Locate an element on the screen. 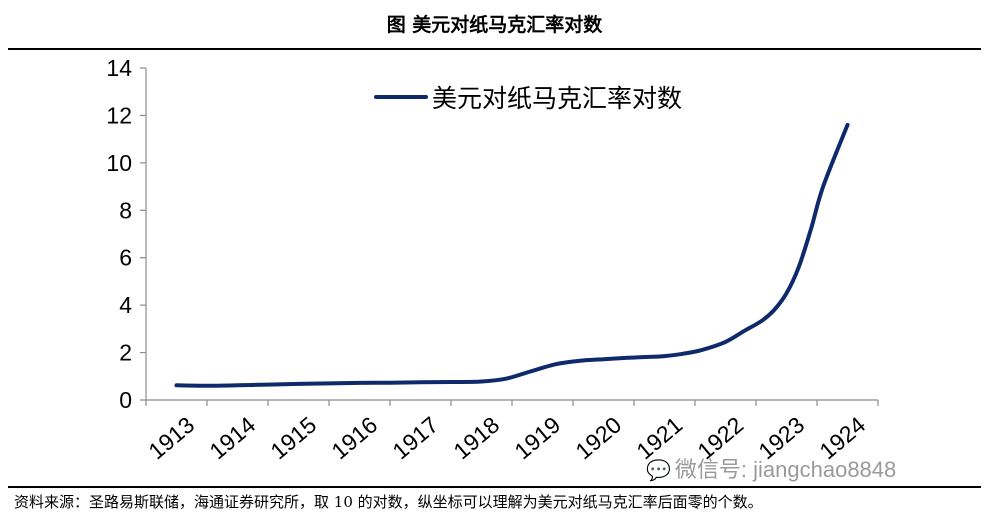 Image resolution: width=989 pixels, height=520 pixels. y-tick-label: 4 is located at coordinates (125, 305).